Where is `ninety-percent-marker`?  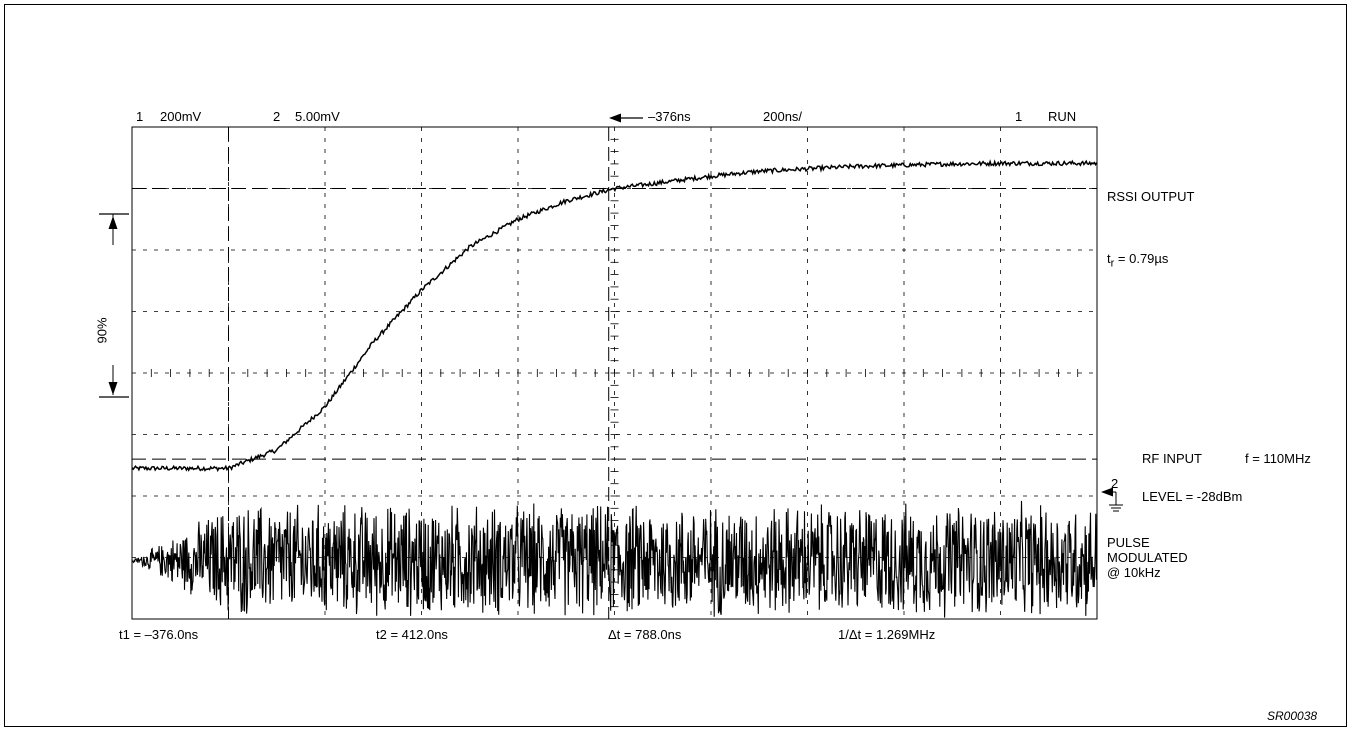
ninety-percent-marker is located at coordinates (114, 305).